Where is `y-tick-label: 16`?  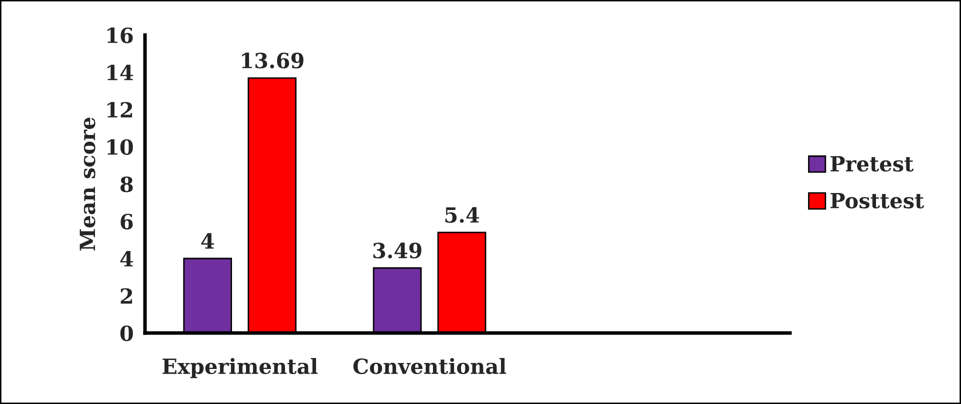
y-tick-label: 16 is located at coordinates (120, 35).